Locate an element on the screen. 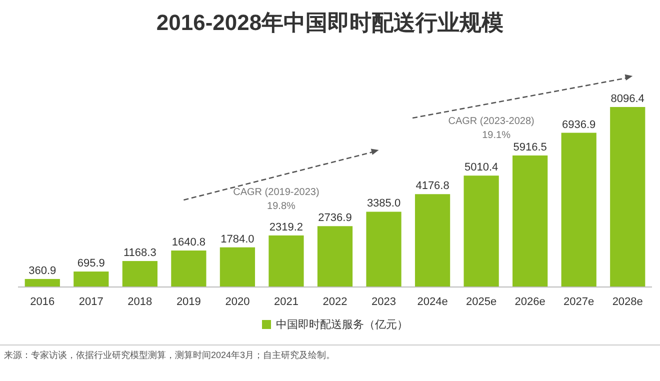 Image resolution: width=660 pixels, height=381 pixels. data-label: 1168.3 is located at coordinates (140, 253).